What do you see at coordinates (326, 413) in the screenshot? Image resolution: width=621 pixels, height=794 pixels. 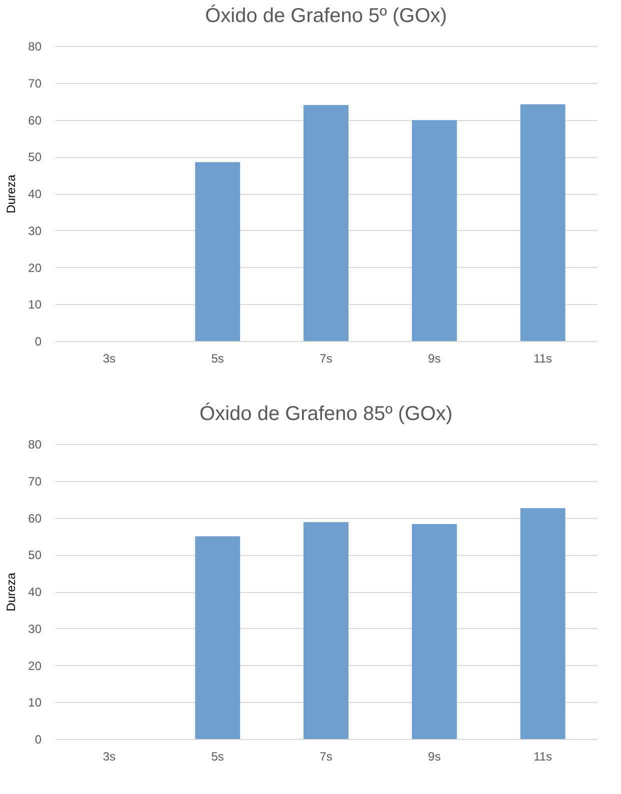 I see `chart-title: Óxido de Grafeno 85º (GOx)` at bounding box center [326, 413].